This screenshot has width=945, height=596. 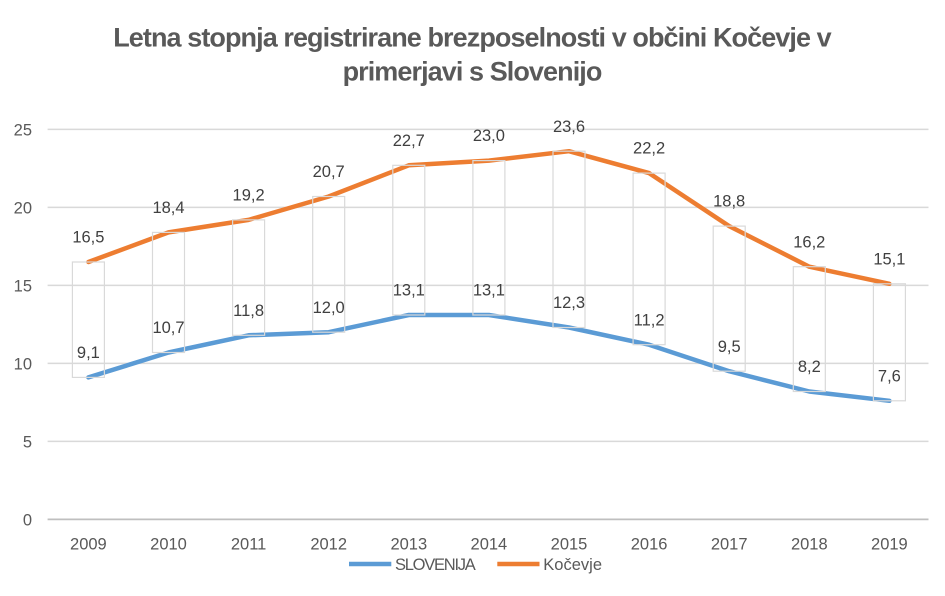 I want to click on svg-text: 2012, so click(x=328, y=545).